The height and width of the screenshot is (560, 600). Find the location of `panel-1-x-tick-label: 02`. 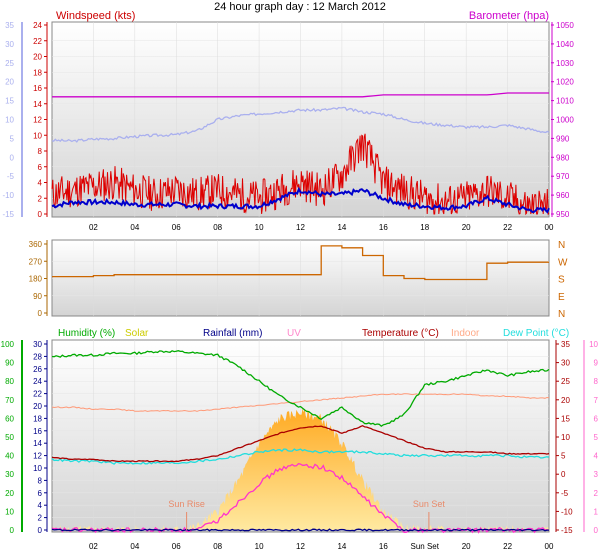

panel-1-x-tick-label: 02 is located at coordinates (93, 227).